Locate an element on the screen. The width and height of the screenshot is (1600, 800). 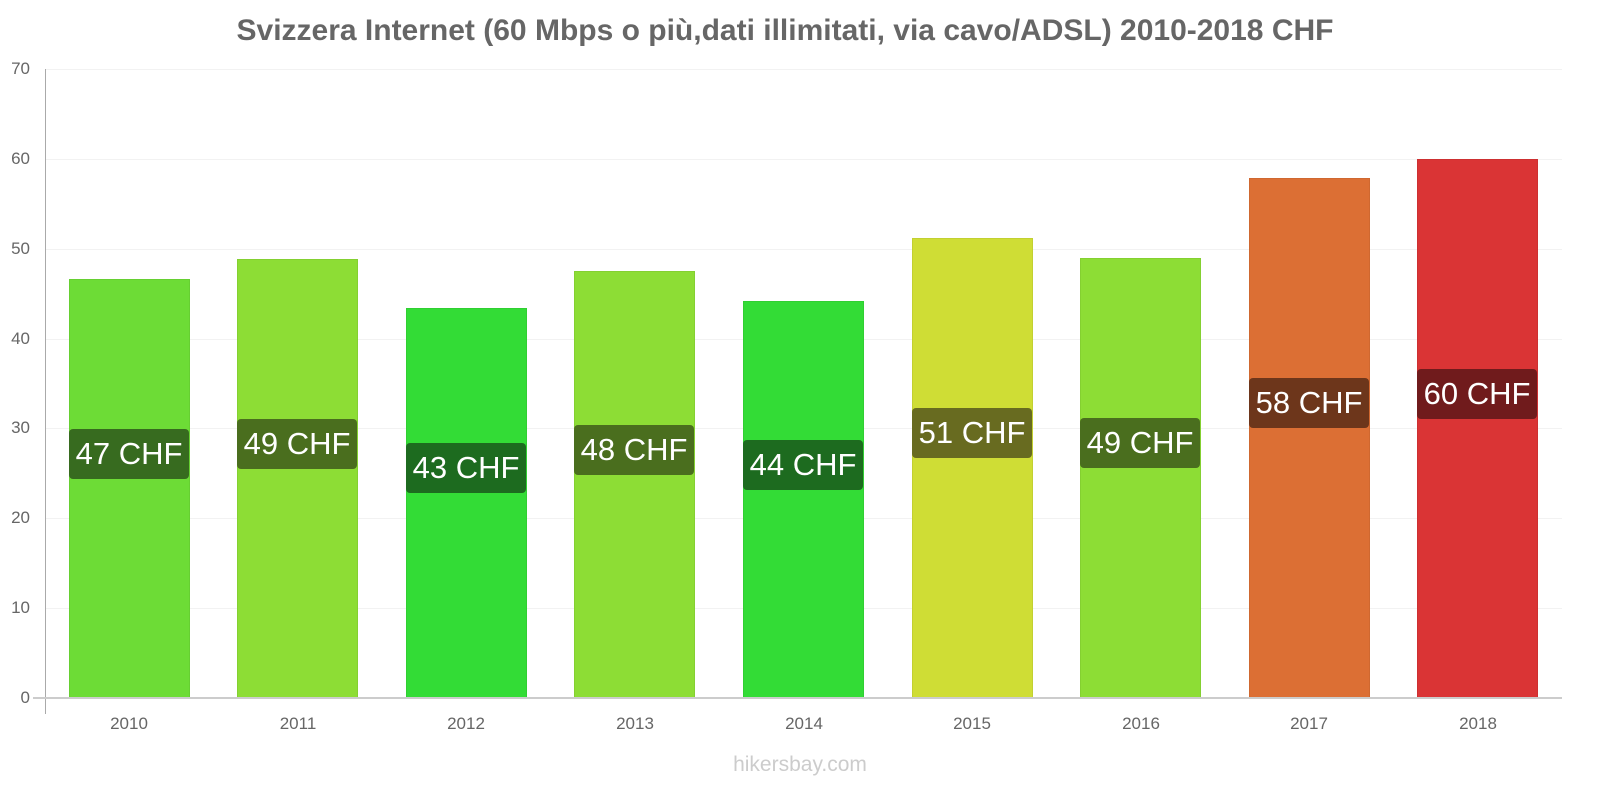
bar-2015 is located at coordinates (972, 468).